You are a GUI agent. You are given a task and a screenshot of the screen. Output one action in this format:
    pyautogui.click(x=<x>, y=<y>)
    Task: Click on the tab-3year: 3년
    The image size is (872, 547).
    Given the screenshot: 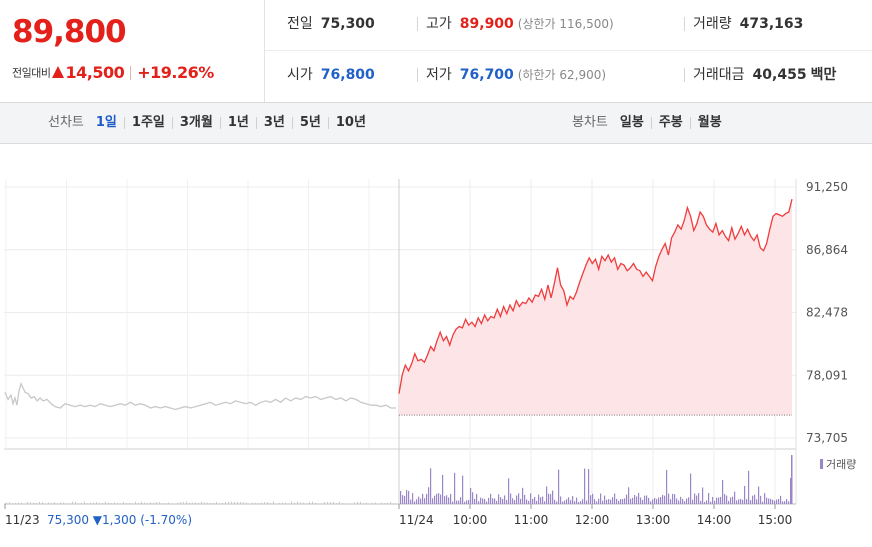 What is the action you would take?
    pyautogui.click(x=274, y=122)
    